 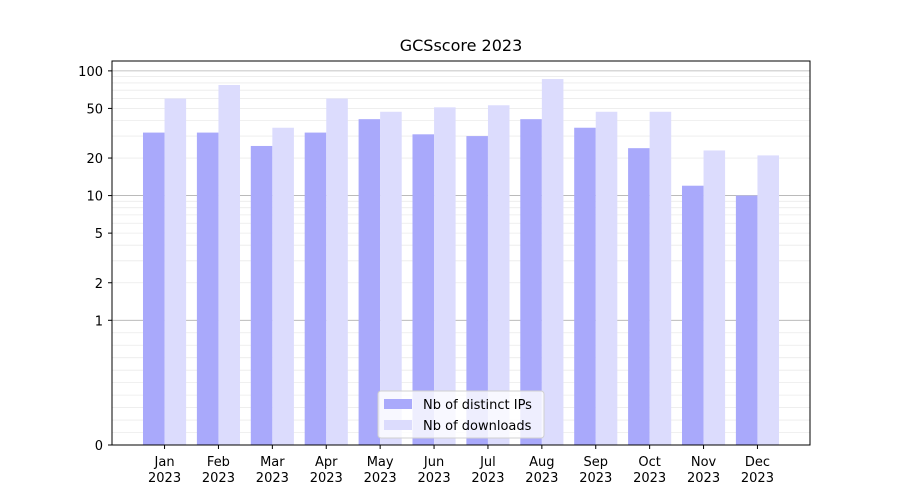 What do you see at coordinates (757, 462) in the screenshot?
I see `x-tick-label-month: Dec` at bounding box center [757, 462].